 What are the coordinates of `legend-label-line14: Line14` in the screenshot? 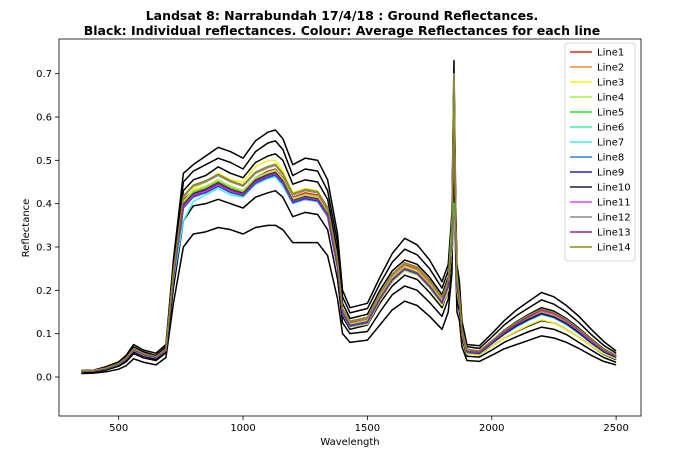 It's located at (614, 248).